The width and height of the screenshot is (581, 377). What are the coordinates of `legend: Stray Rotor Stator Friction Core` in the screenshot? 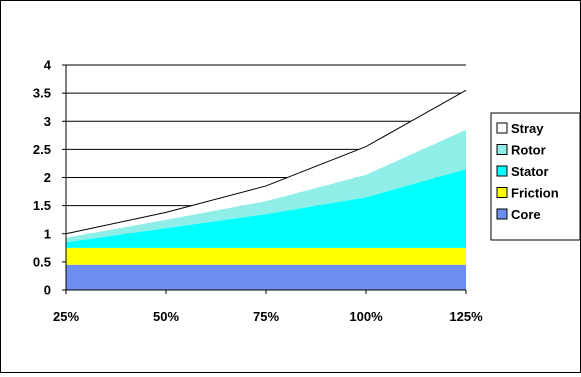 It's located at (535, 176).